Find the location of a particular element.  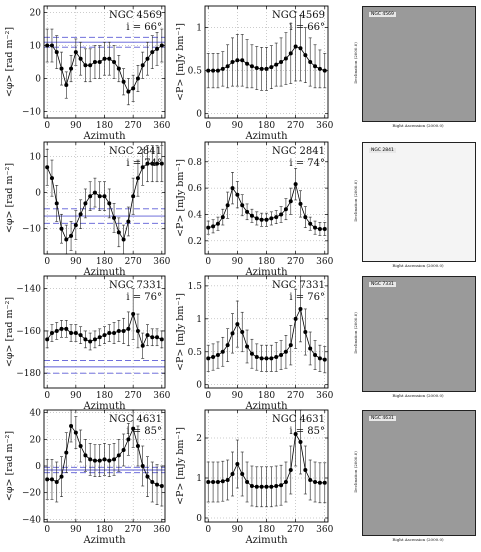

image-label: NGC 4631 is located at coordinates (382, 418).